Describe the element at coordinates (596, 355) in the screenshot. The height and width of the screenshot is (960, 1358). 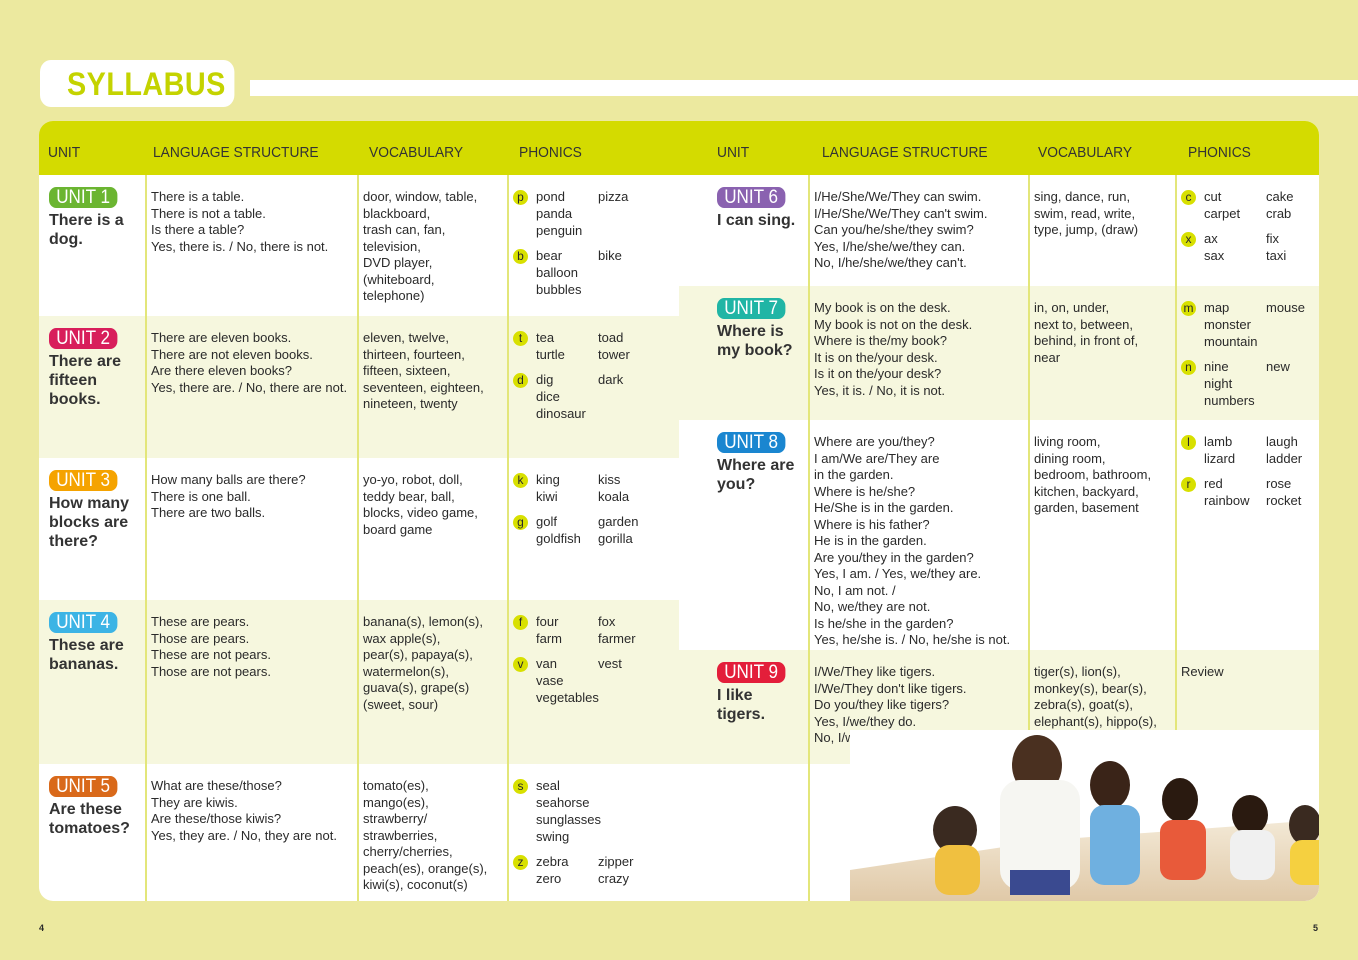
I see `phonics-line: turtle tower` at that location.